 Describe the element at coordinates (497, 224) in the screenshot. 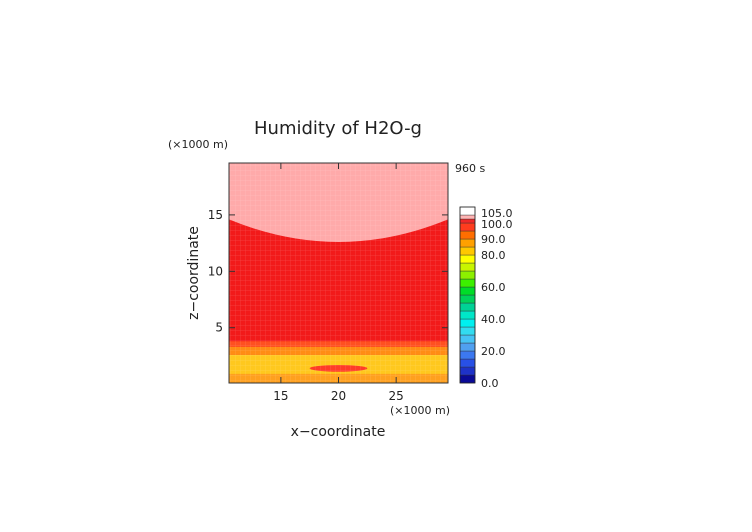

I see `colorbar-tick-label: 100.0` at that location.